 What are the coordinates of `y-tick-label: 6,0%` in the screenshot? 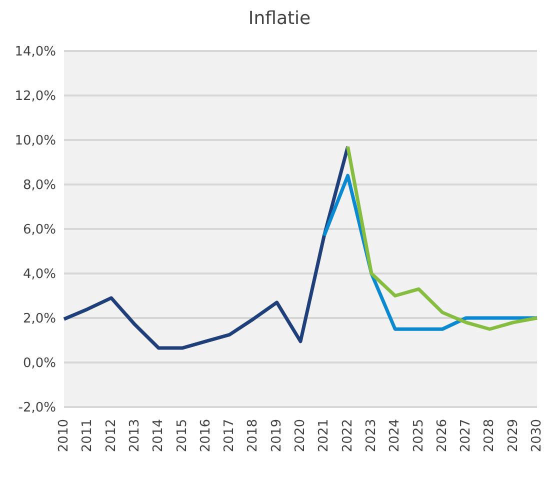 It's located at (39, 230).